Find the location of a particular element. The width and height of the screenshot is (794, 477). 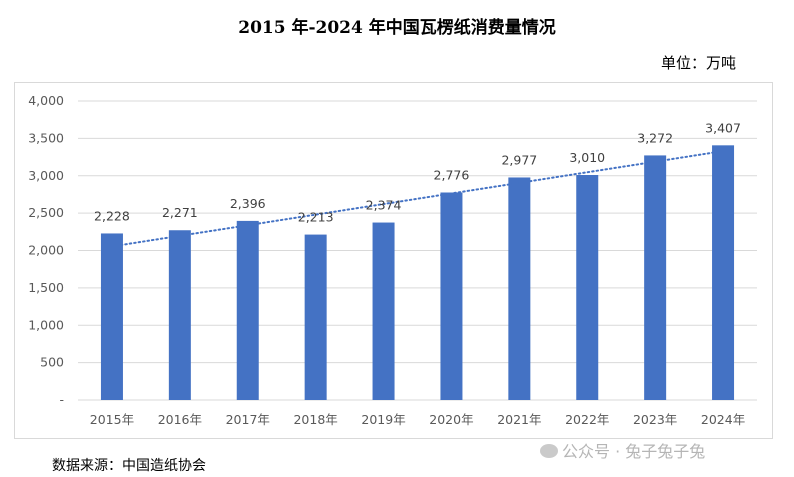

data-label: 2,213 is located at coordinates (316, 217).